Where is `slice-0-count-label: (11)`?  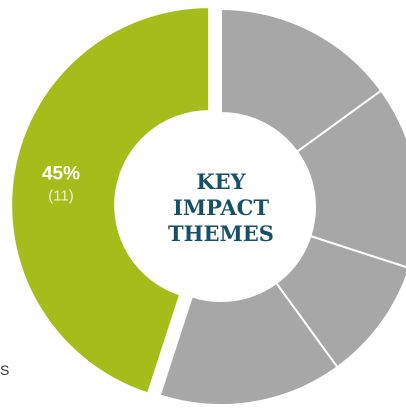
slice-0-count-label: (11) is located at coordinates (61, 196).